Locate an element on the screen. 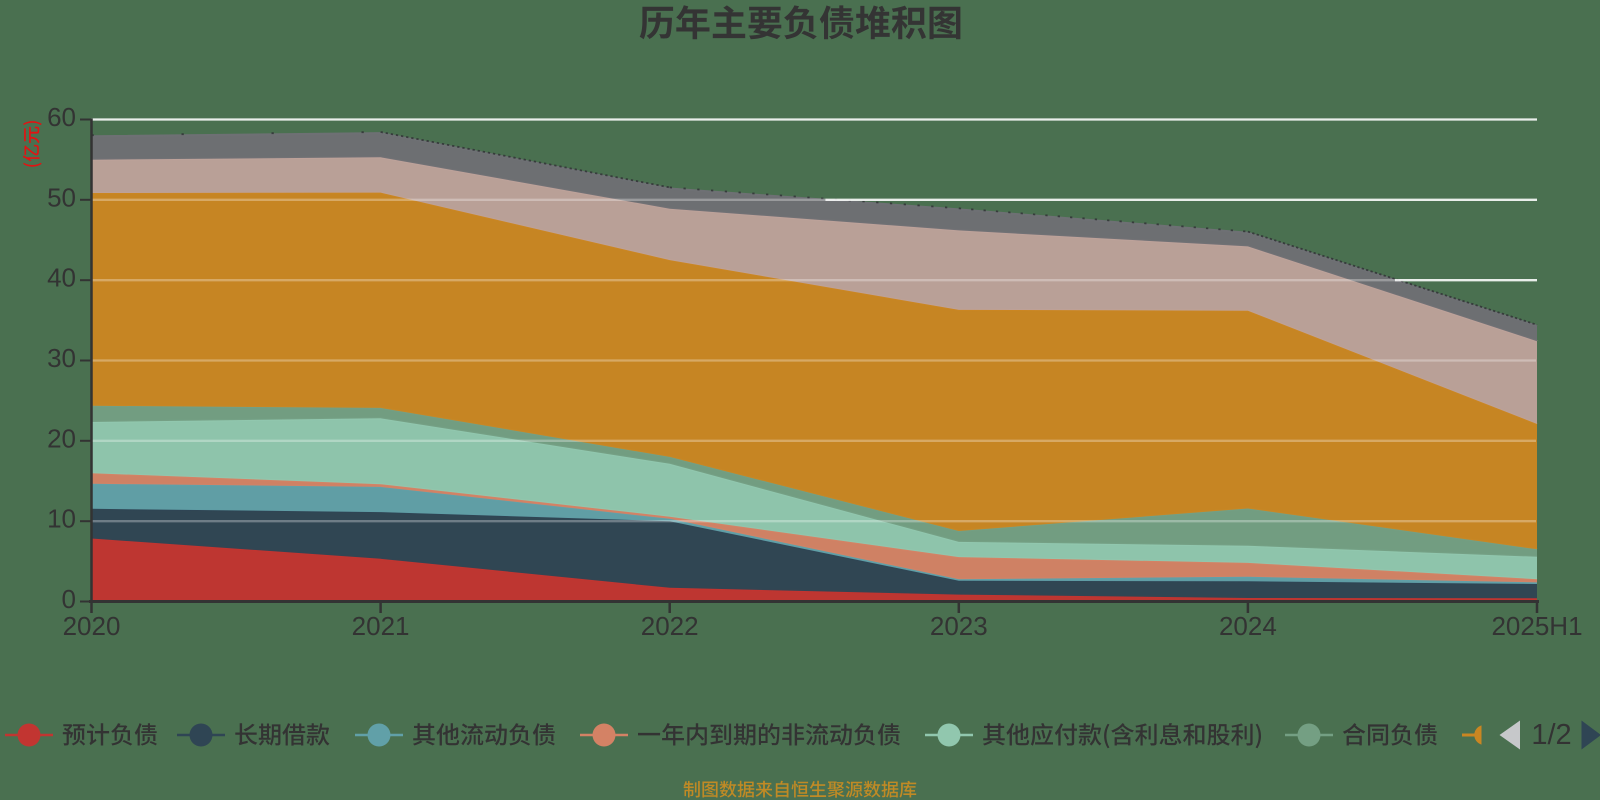 Image resolution: width=1600 pixels, height=800 pixels. svg-text: 40 is located at coordinates (61, 278).